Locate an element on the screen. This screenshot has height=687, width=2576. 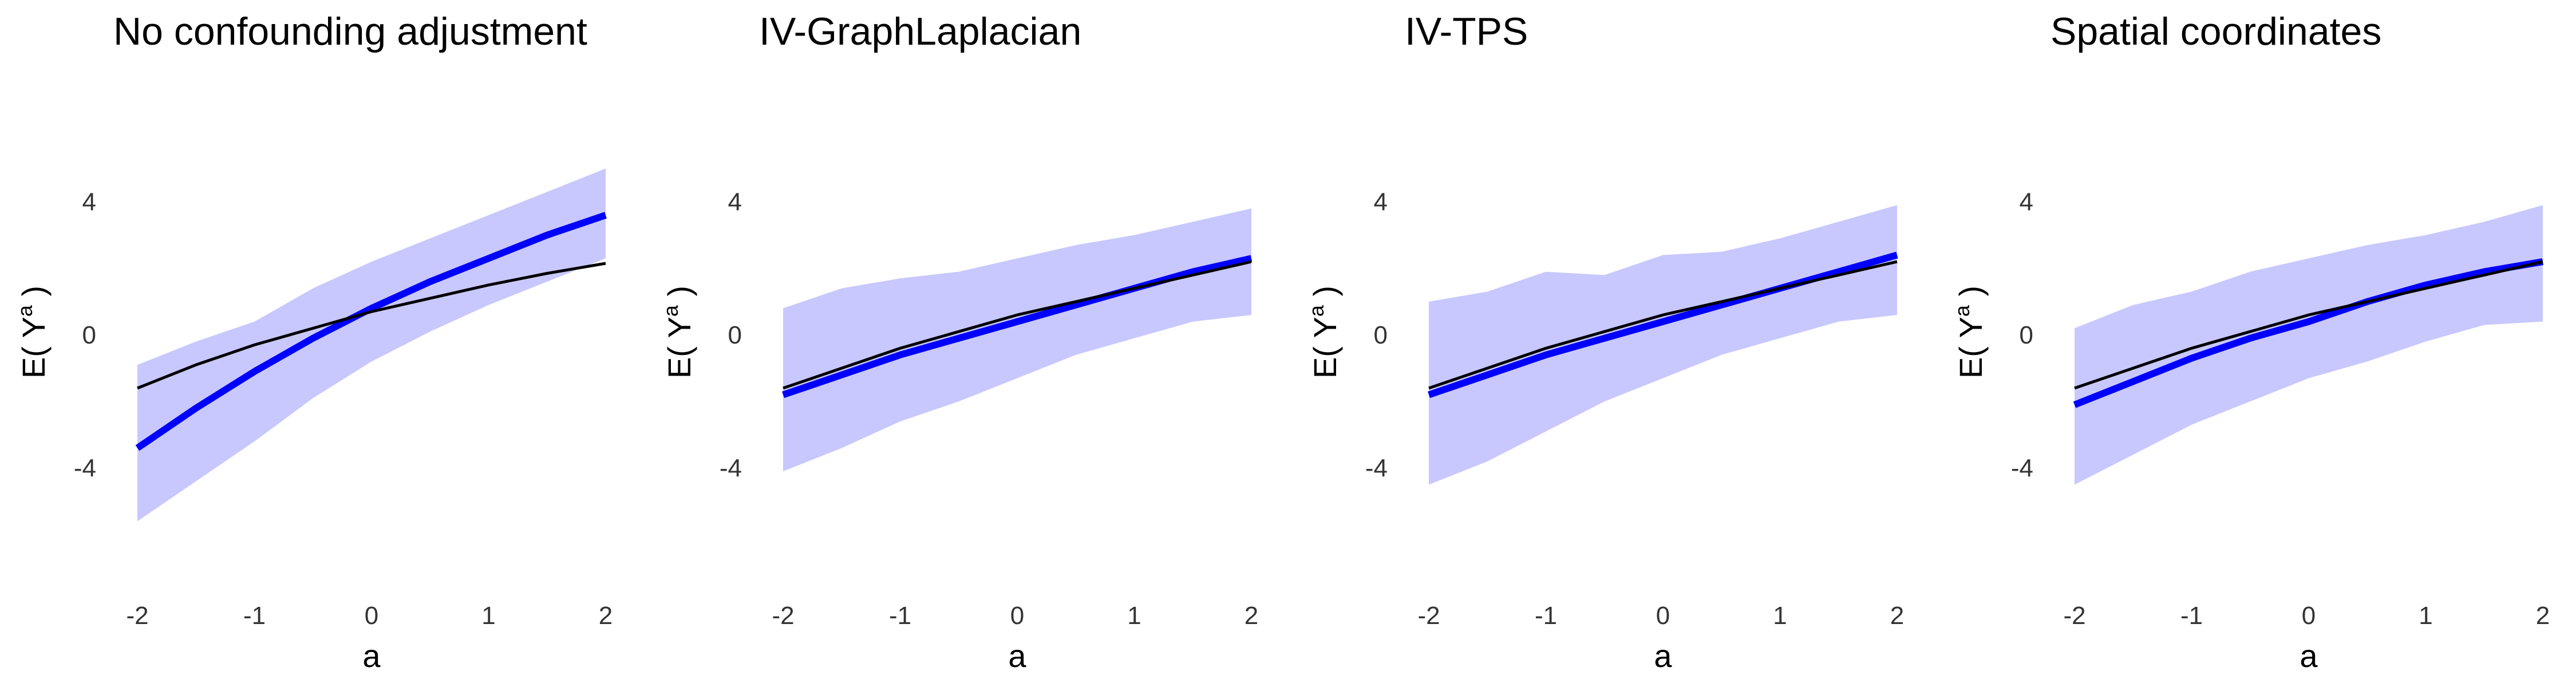
panel-title: No confounding adjustment is located at coordinates (350, 31).